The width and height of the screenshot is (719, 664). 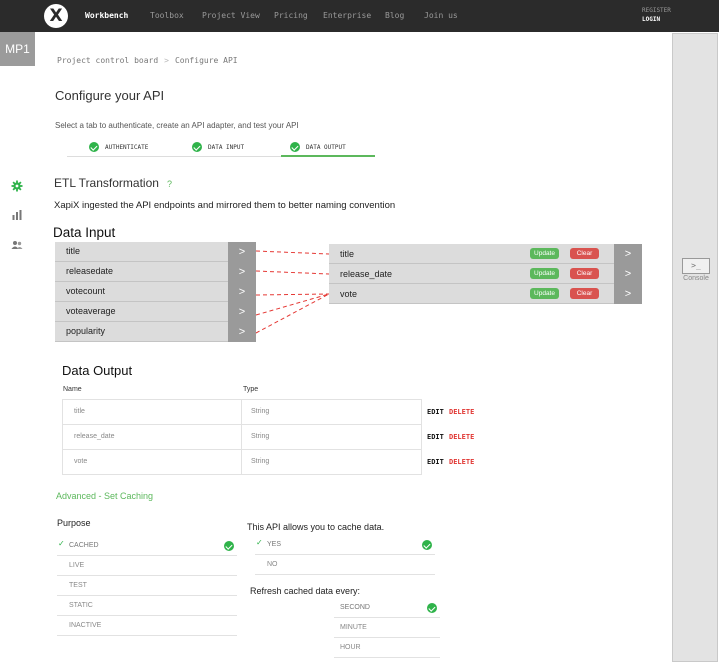 I want to click on purpose-label: Purpose, so click(x=74, y=523).